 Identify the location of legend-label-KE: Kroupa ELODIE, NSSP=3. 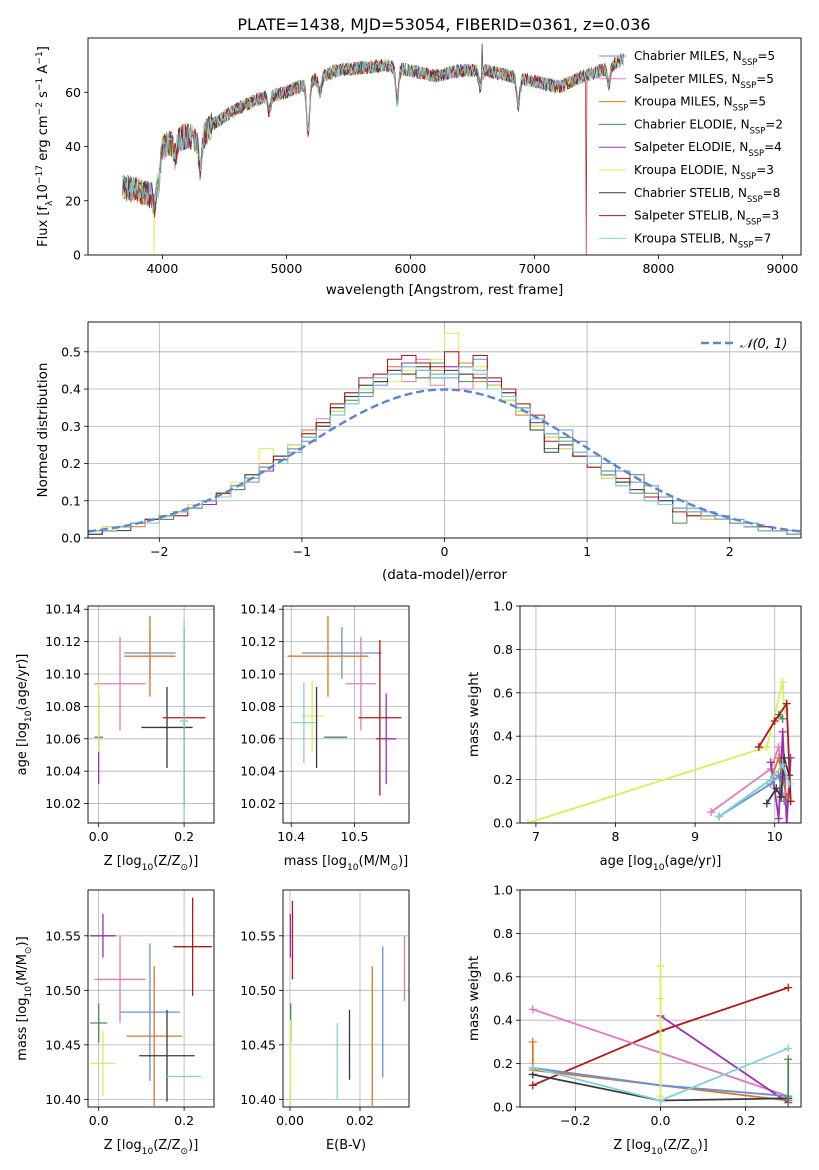
(704, 172).